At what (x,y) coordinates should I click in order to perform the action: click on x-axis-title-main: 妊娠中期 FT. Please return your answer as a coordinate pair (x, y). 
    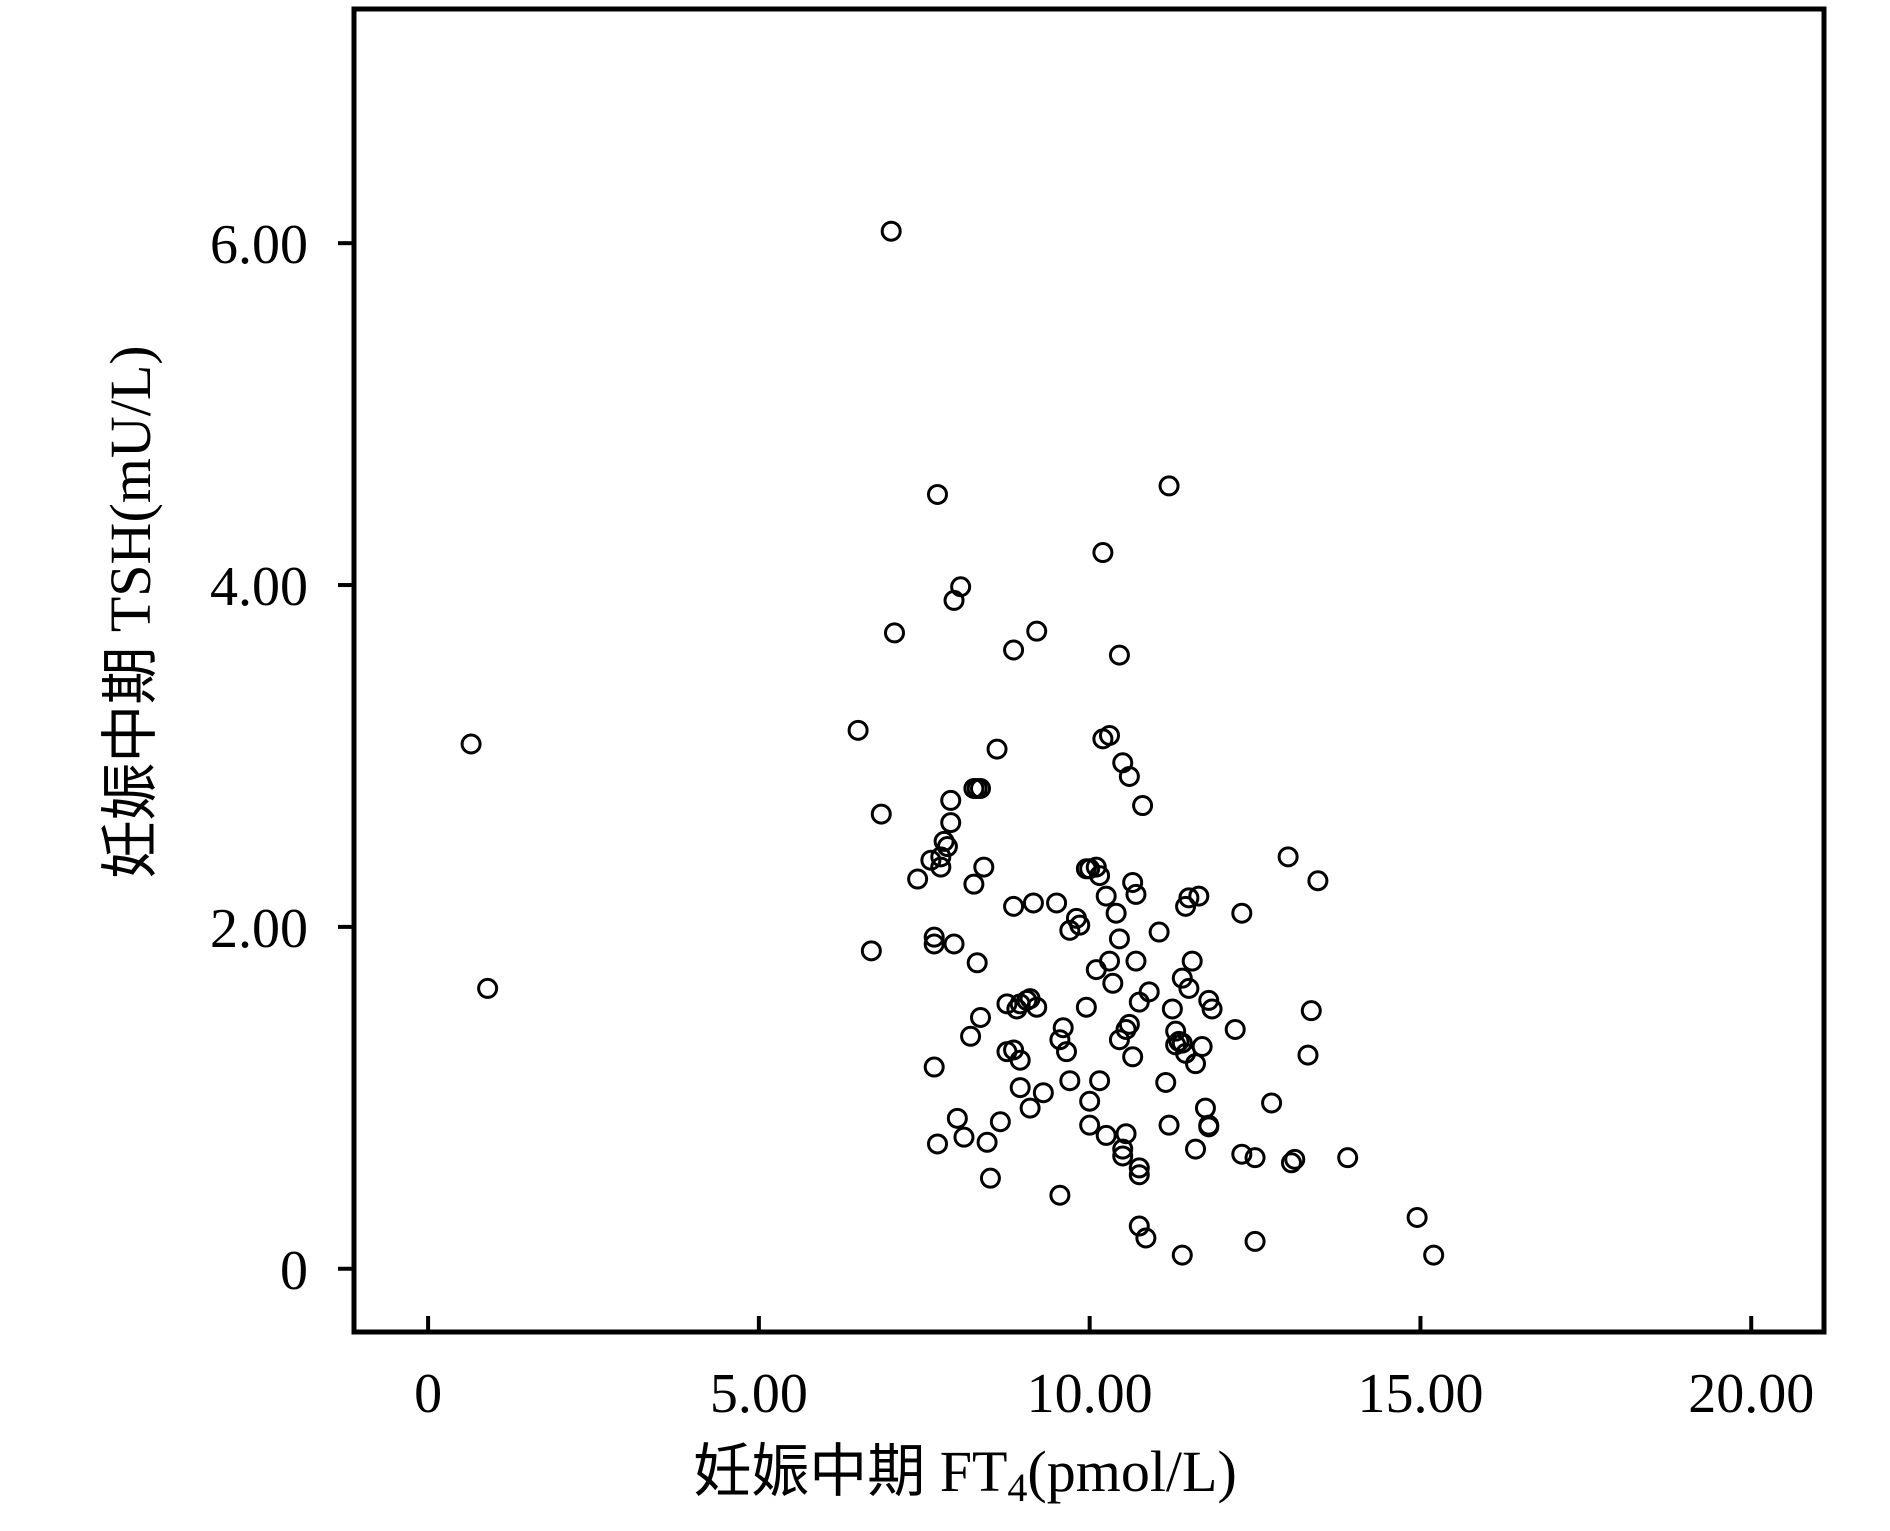
    Looking at the image, I should click on (850, 1471).